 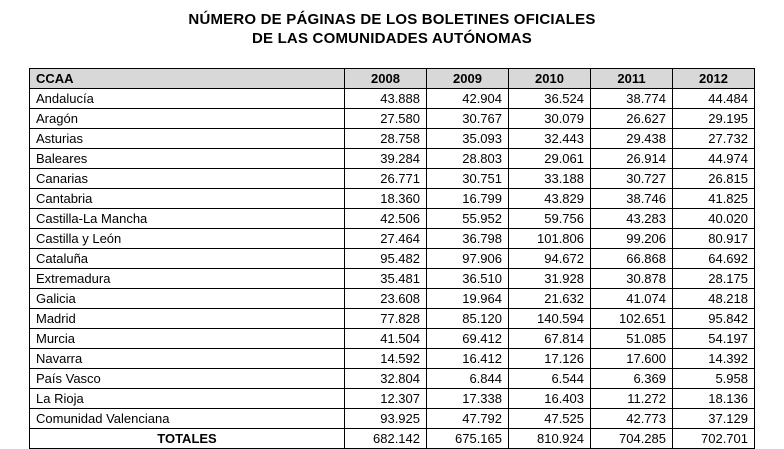 I want to click on value-cell: 64.692, so click(x=713, y=258).